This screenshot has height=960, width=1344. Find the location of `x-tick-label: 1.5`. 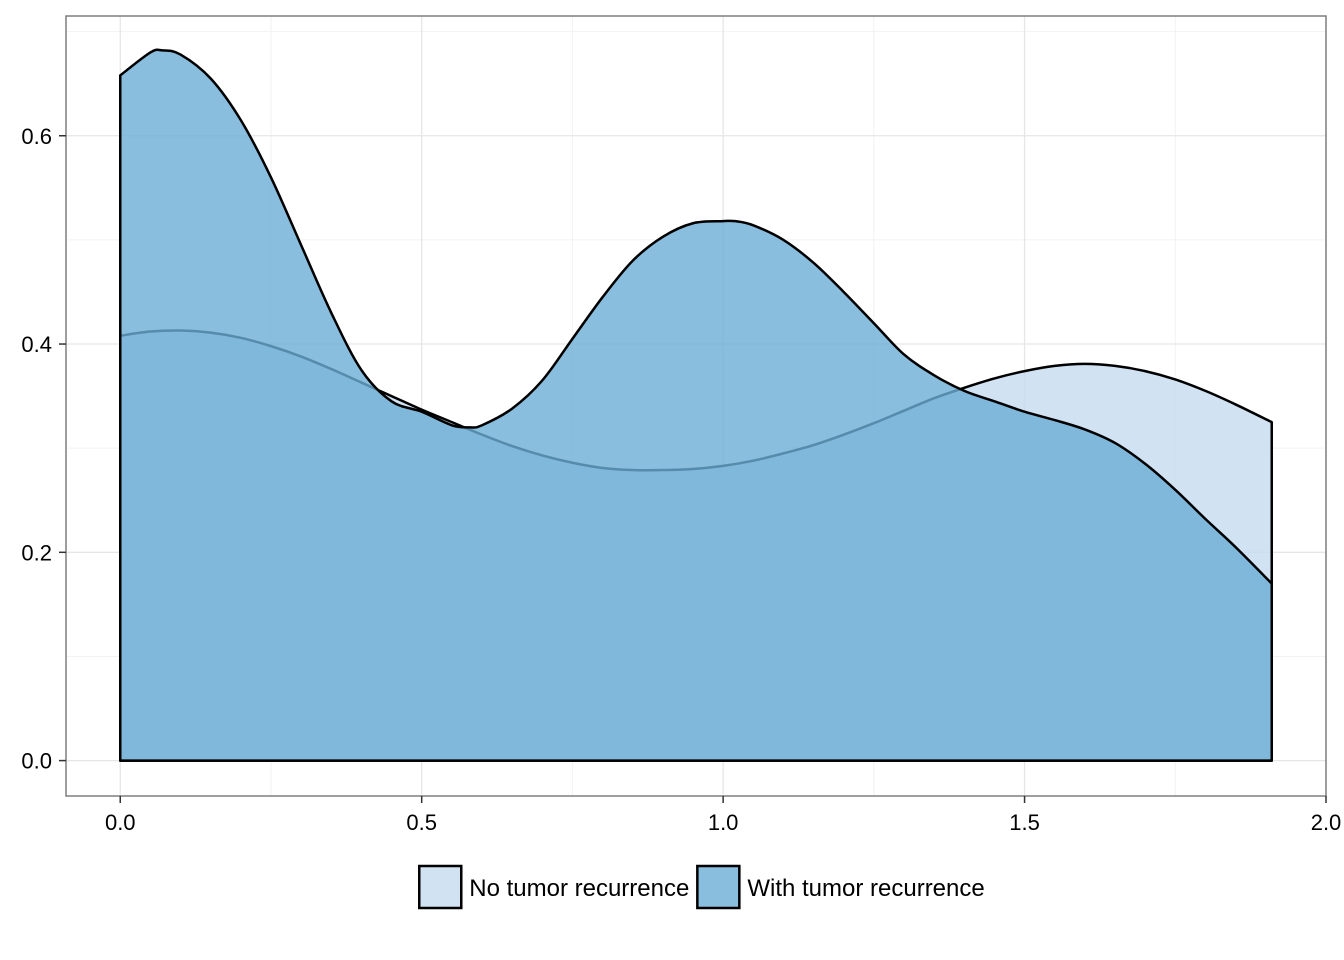

x-tick-label: 1.5 is located at coordinates (1024, 822).